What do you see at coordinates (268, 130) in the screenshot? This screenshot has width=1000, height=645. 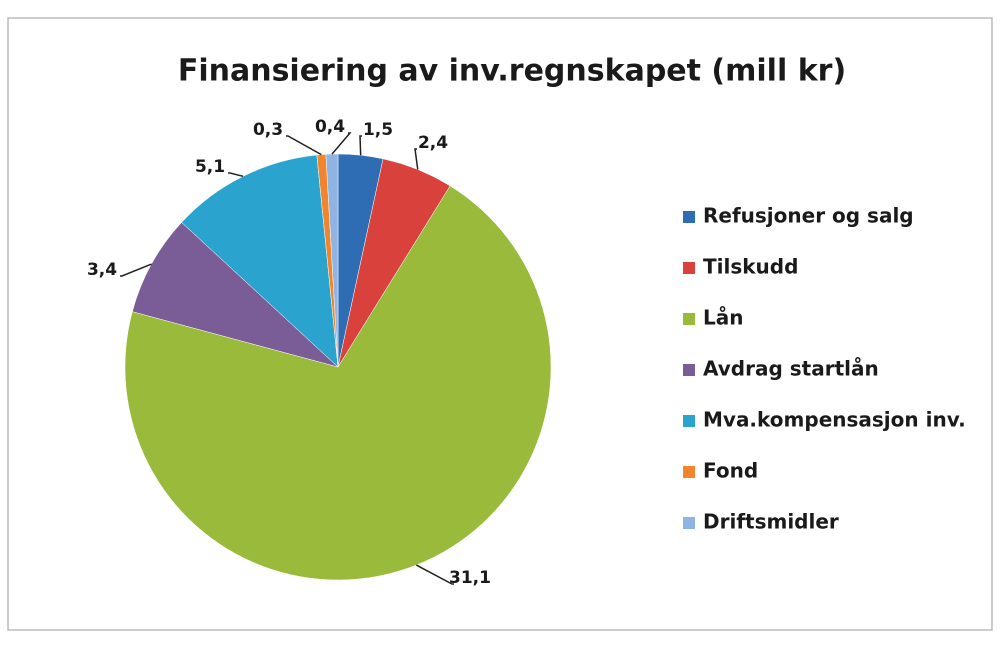 I see `data-label: 0,3` at bounding box center [268, 130].